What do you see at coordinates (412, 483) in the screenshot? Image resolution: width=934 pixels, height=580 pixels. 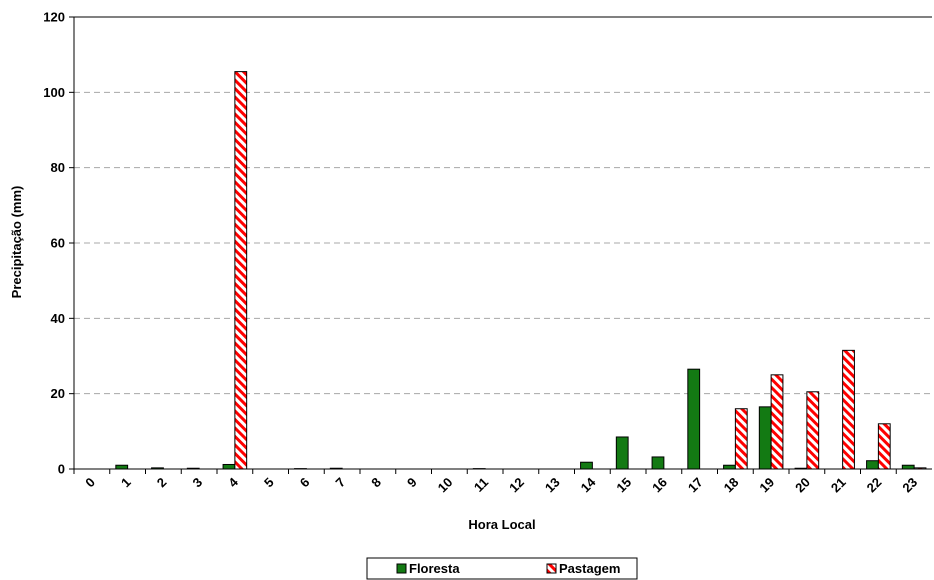 I see `x-tick-label: 9` at bounding box center [412, 483].